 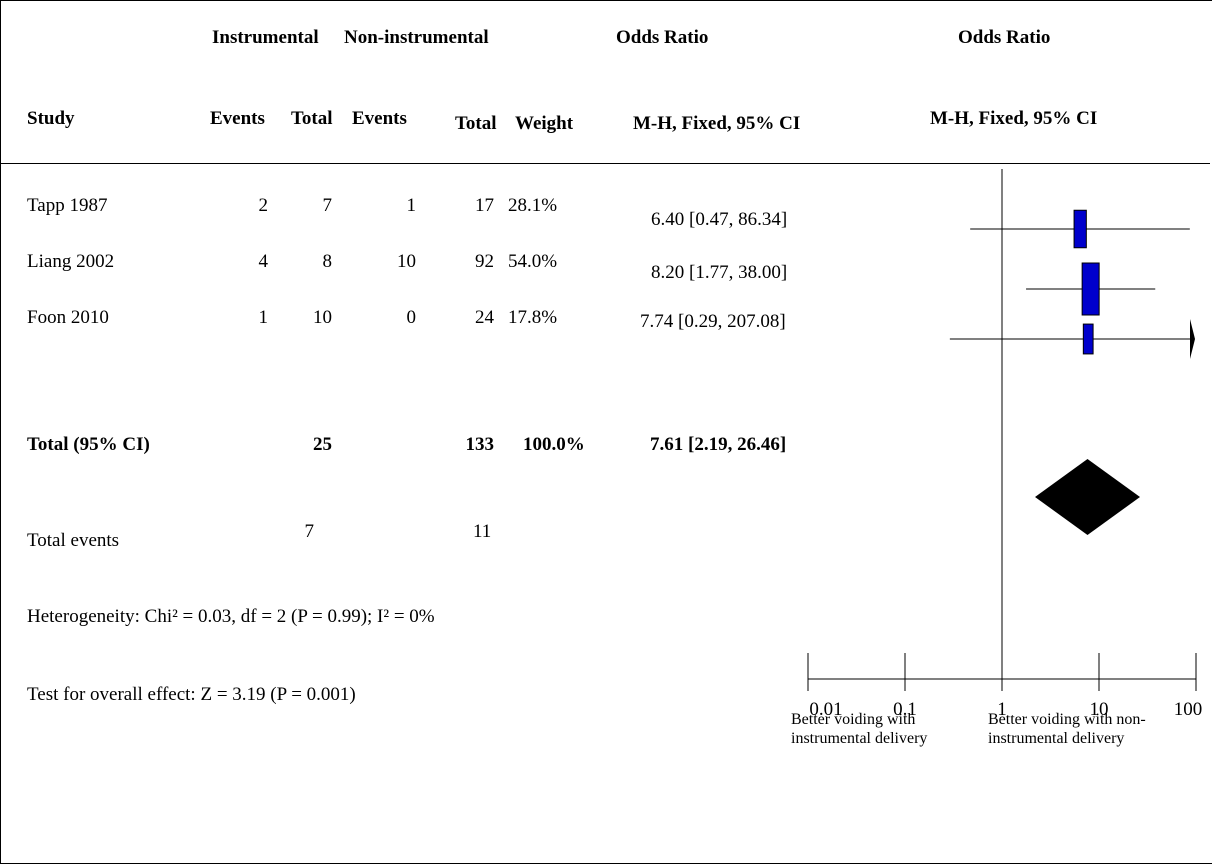 I want to click on x-axis-tick-label: 1, so click(x=1002, y=709).